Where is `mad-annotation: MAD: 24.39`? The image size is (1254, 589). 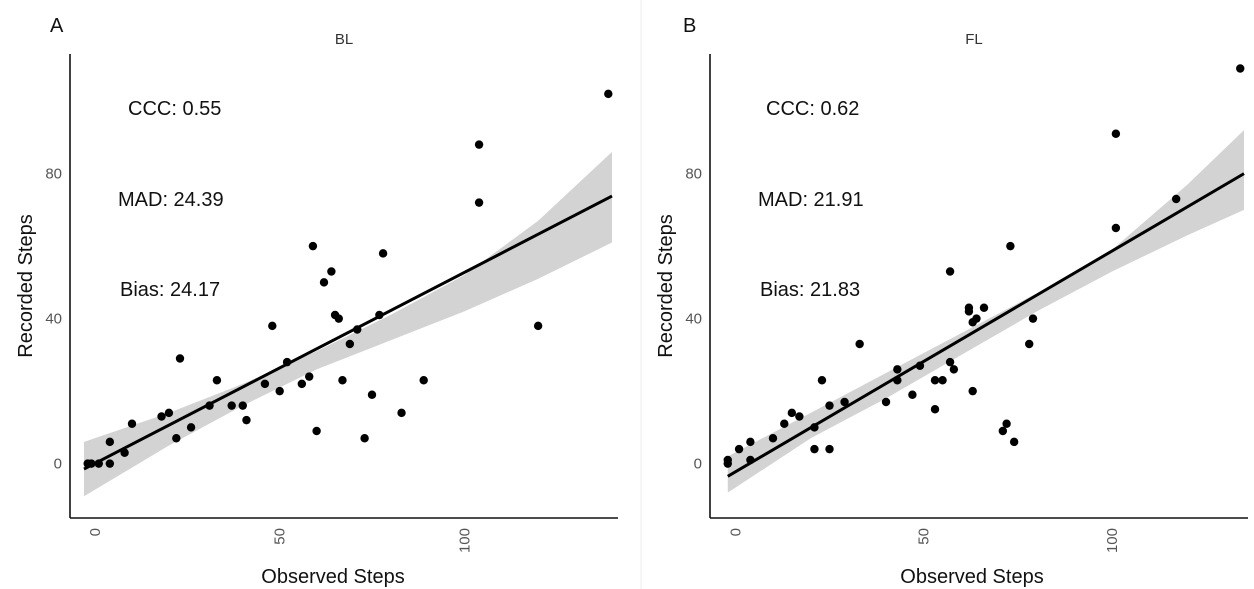 mad-annotation: MAD: 24.39 is located at coordinates (171, 200).